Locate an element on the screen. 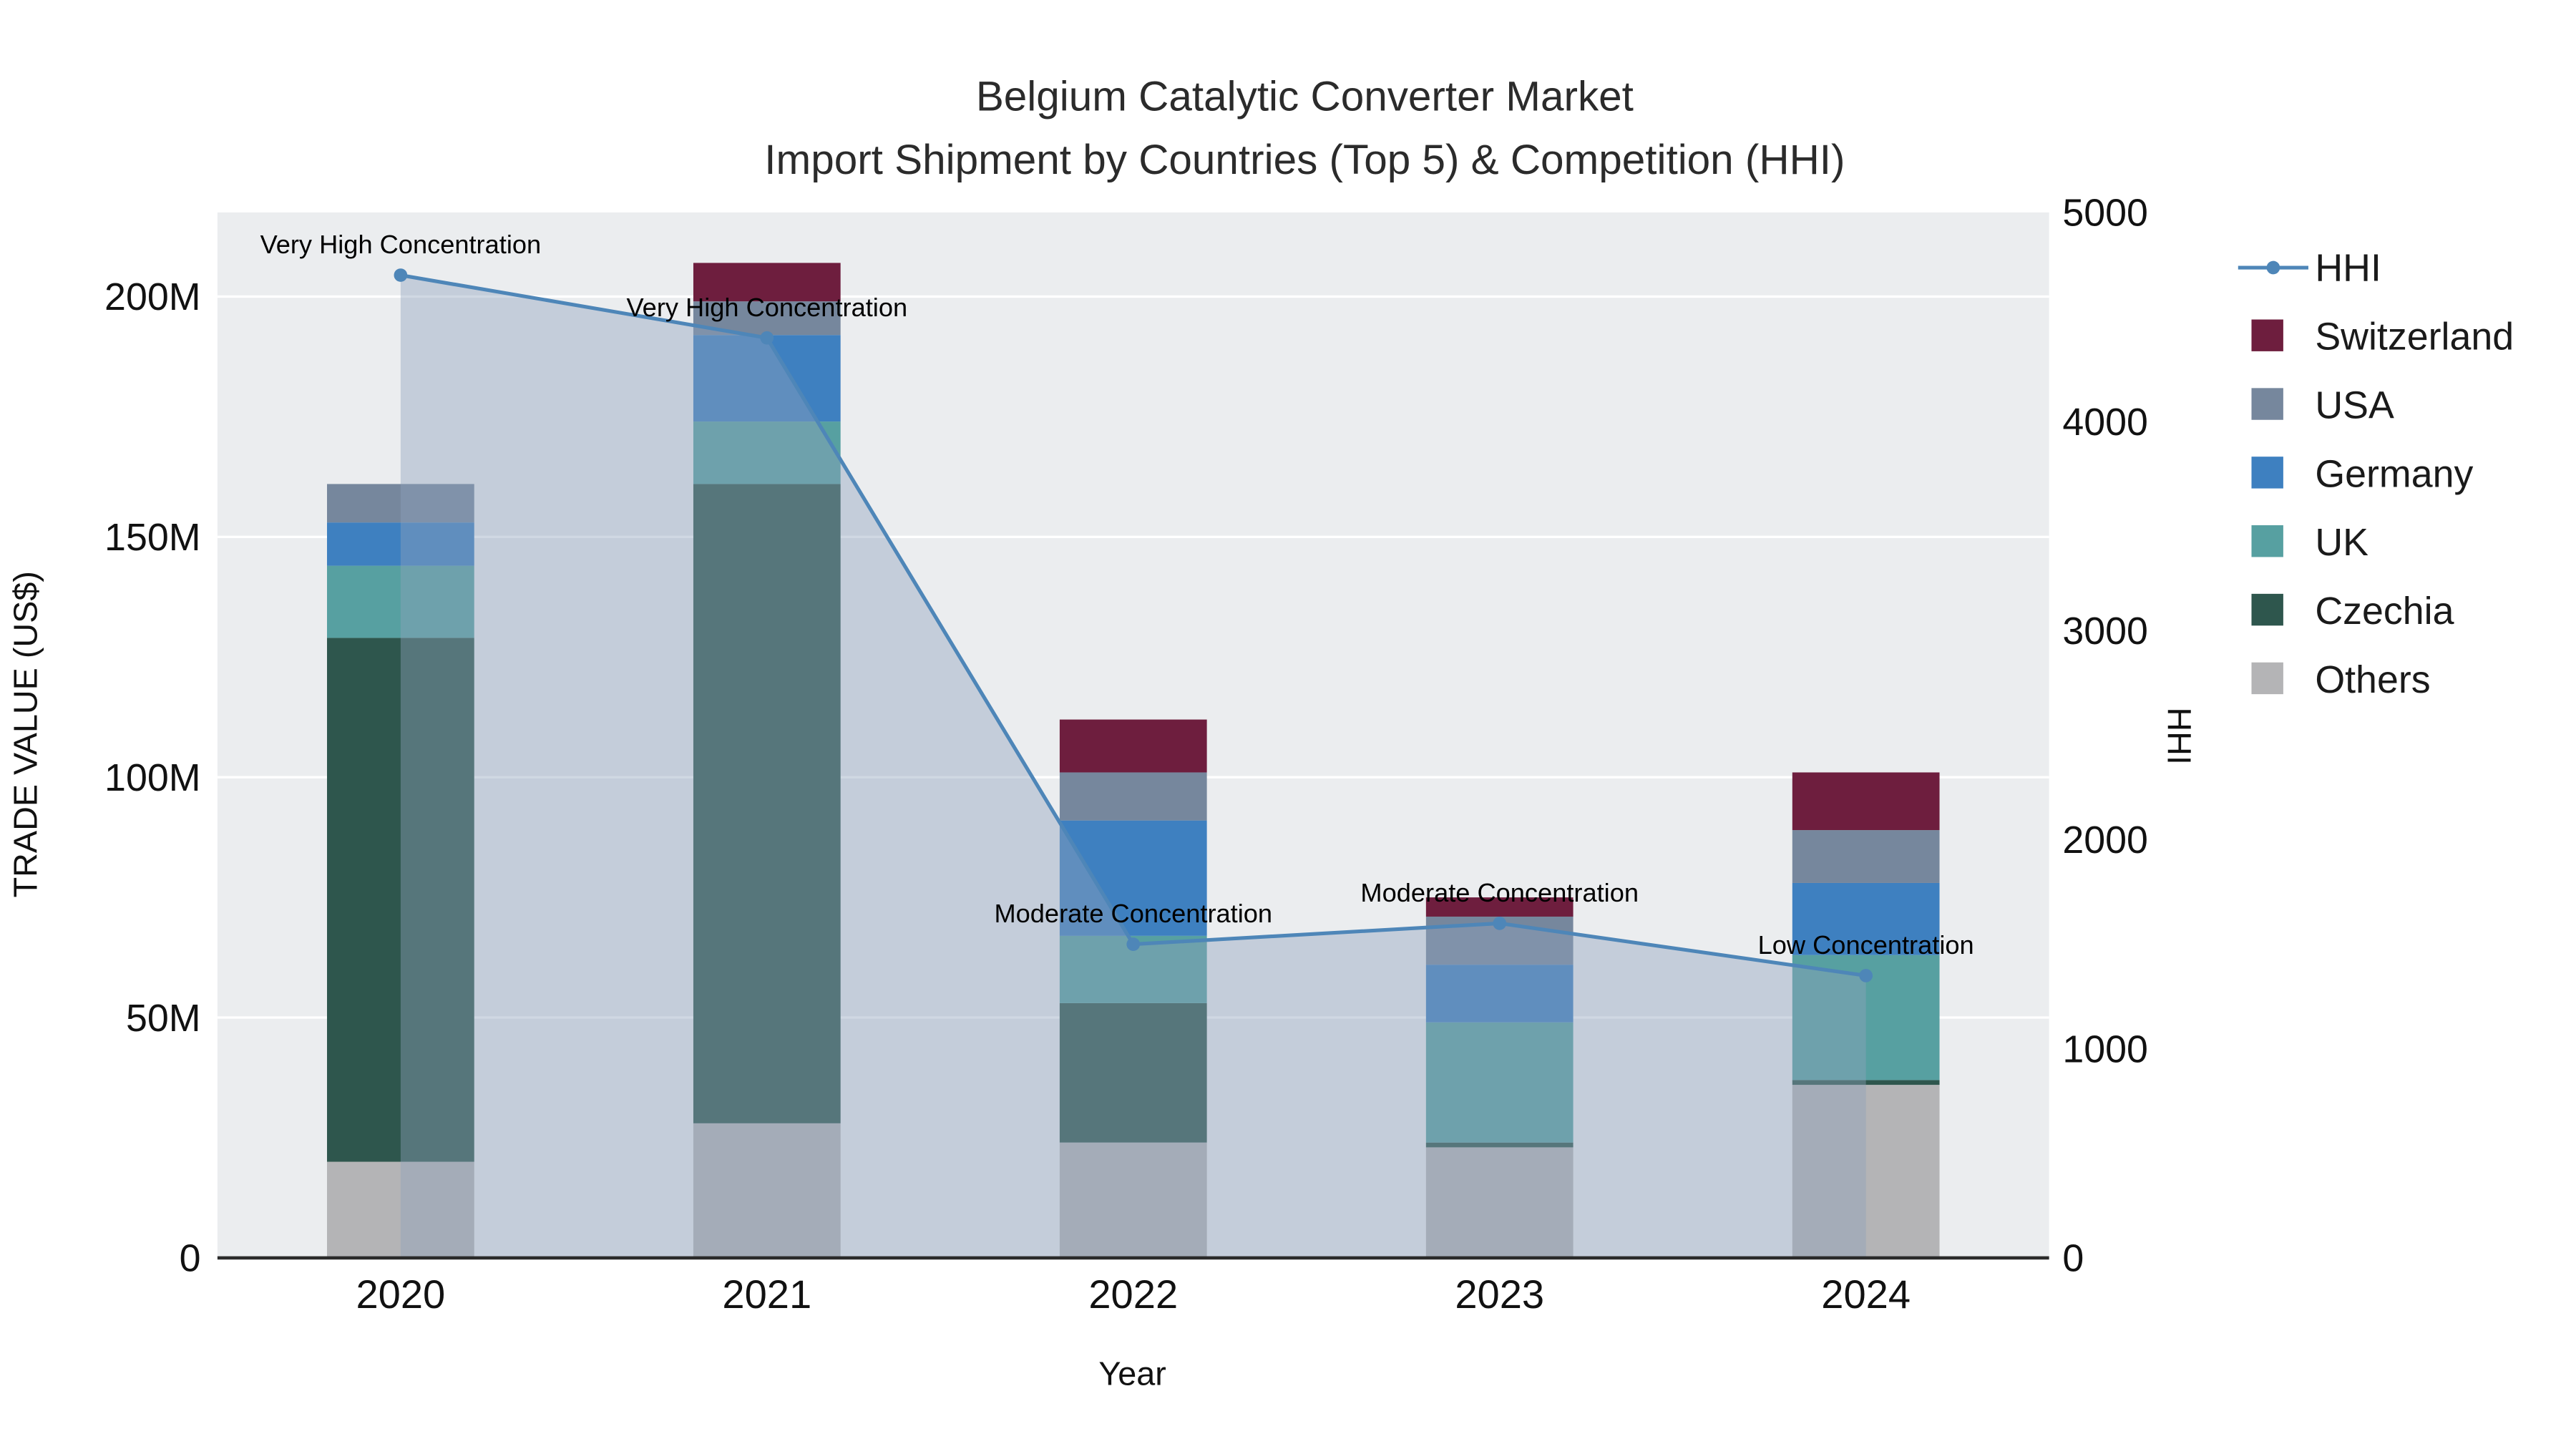 This screenshot has height=1449, width=2576. hhi-marker-2022 is located at coordinates (1133, 944).